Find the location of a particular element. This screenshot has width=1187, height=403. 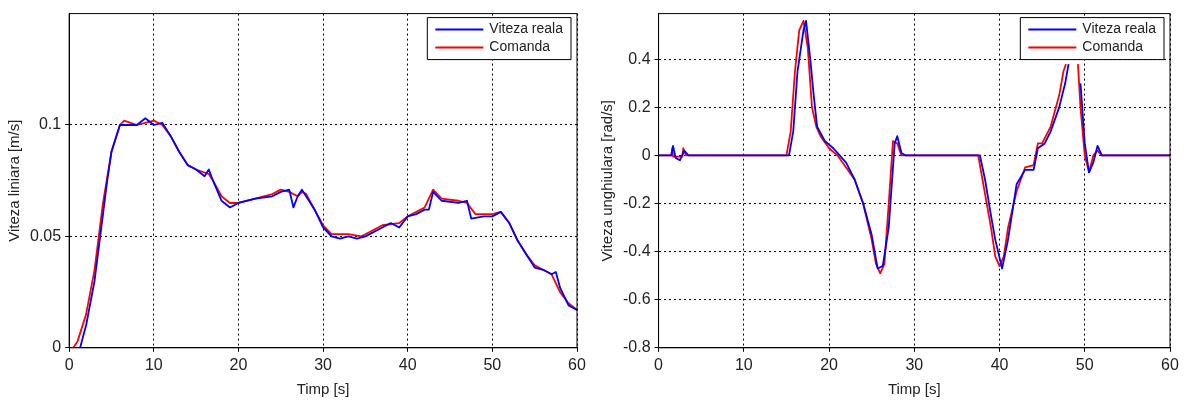

y-tick-label: -0.8 is located at coordinates (636, 347).